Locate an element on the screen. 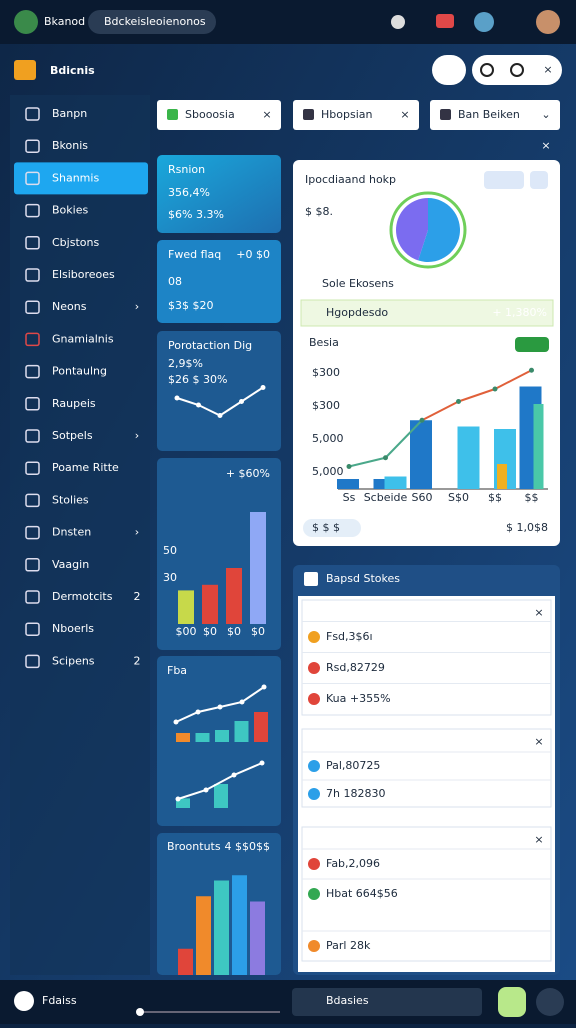 The width and height of the screenshot is (576, 1028). nav-item: Shanmis is located at coordinates (75, 177).